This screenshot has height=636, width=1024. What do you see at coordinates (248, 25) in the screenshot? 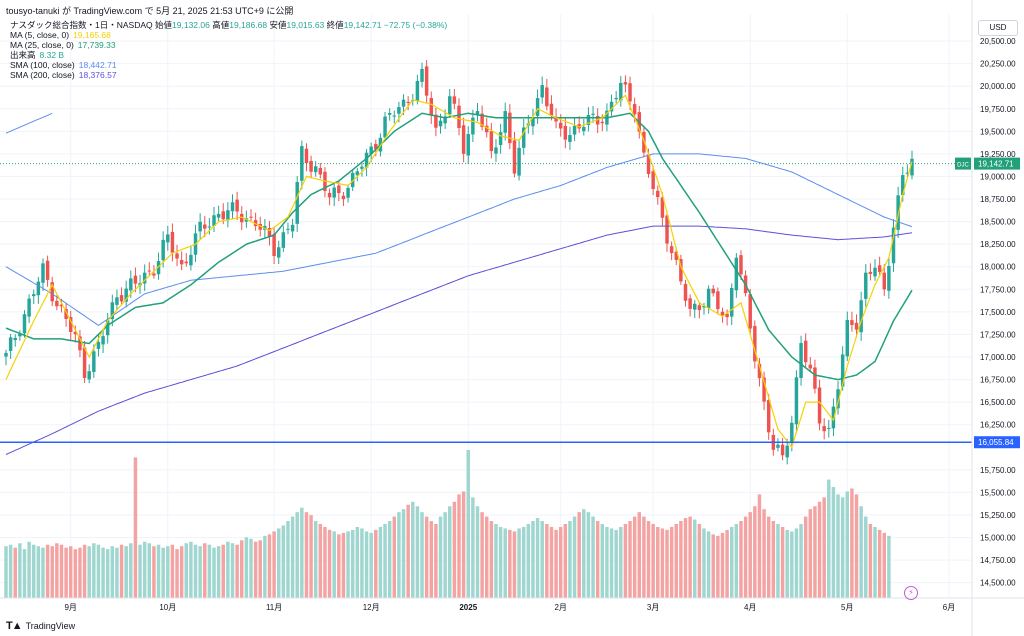
I see `high-value: 19,186.68` at bounding box center [248, 25].